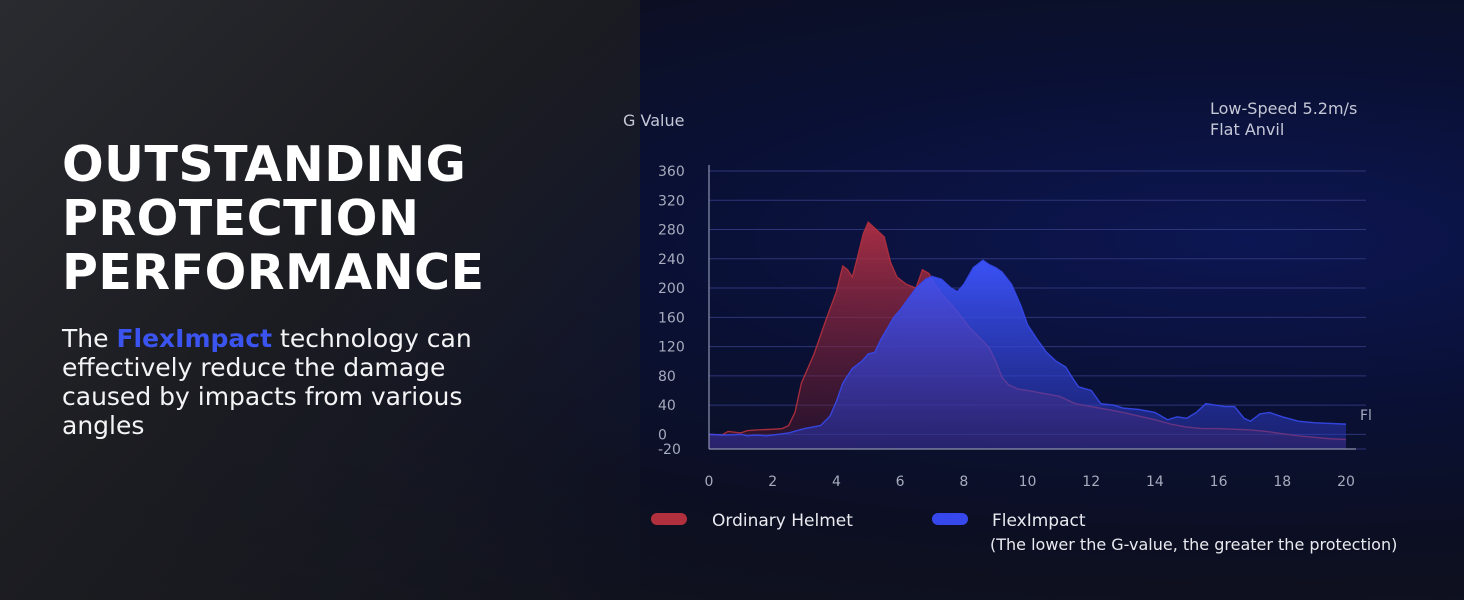 The image size is (1464, 600). Describe the element at coordinates (1091, 482) in the screenshot. I see `x-tick-label: 12` at that location.